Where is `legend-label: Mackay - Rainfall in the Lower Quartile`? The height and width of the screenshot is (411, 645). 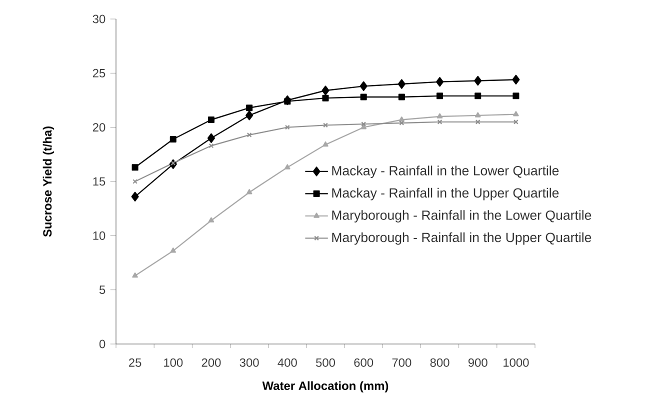 legend-label: Mackay - Rainfall in the Lower Quartile is located at coordinates (445, 172).